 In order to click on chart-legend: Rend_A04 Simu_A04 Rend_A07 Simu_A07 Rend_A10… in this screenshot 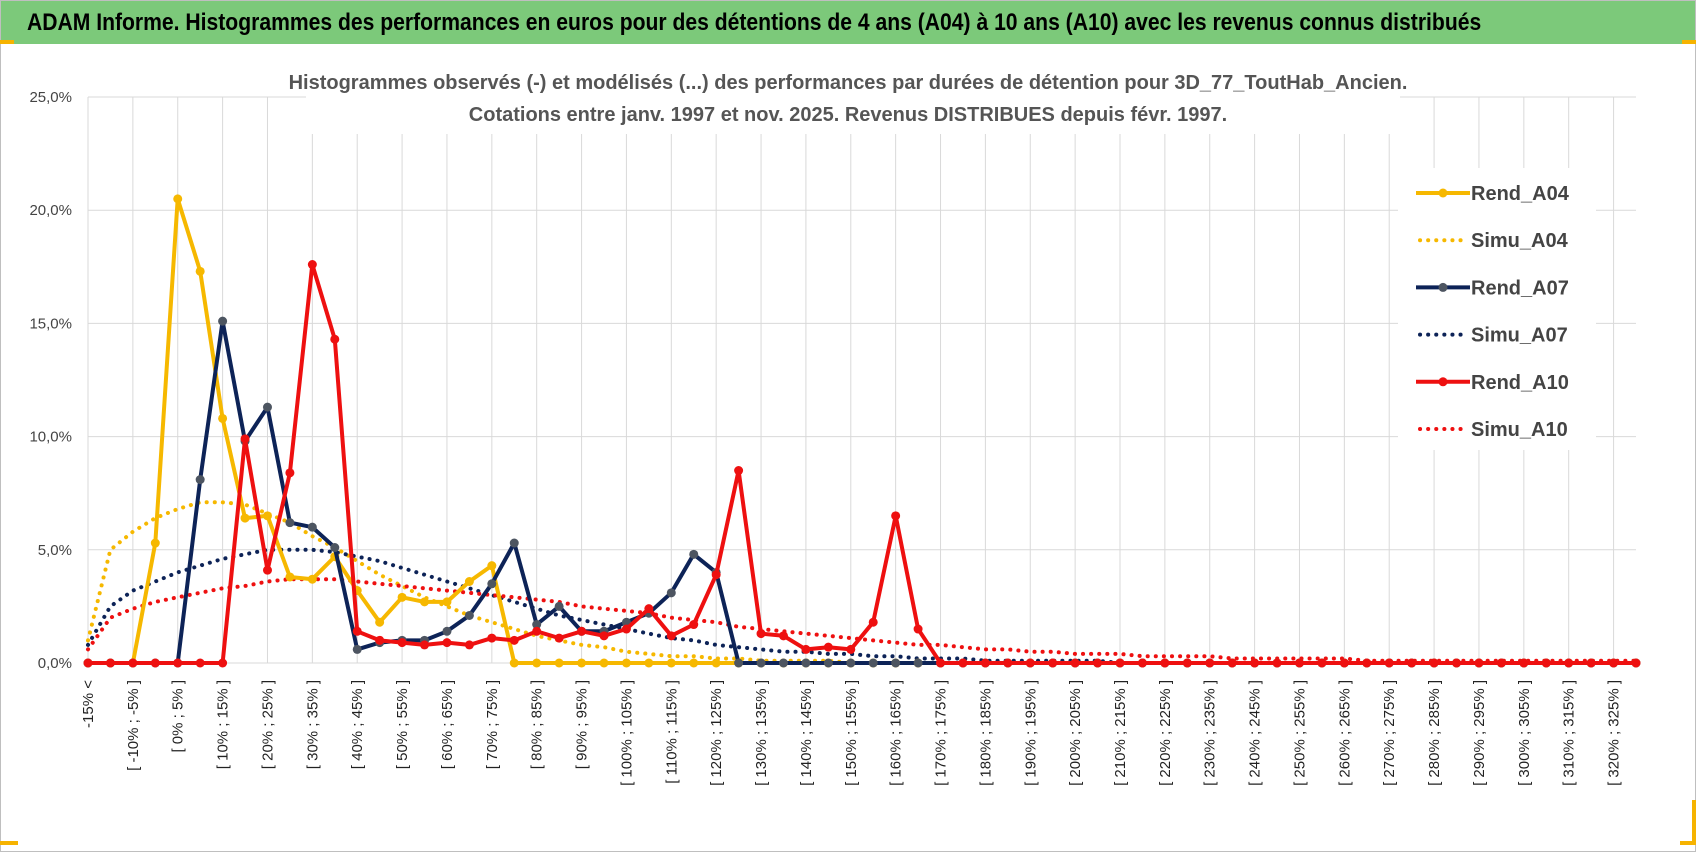, I will do `click(1497, 309)`.